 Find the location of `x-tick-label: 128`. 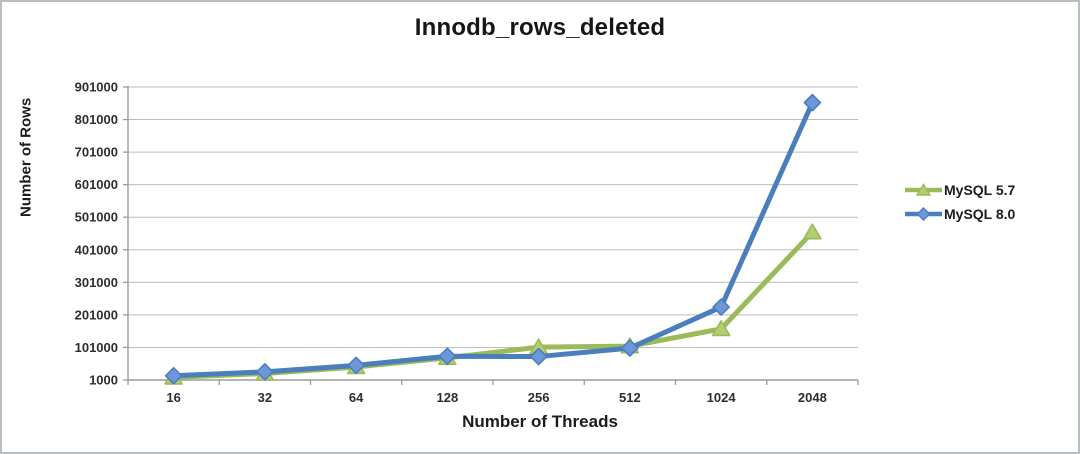

x-tick-label: 128 is located at coordinates (448, 397).